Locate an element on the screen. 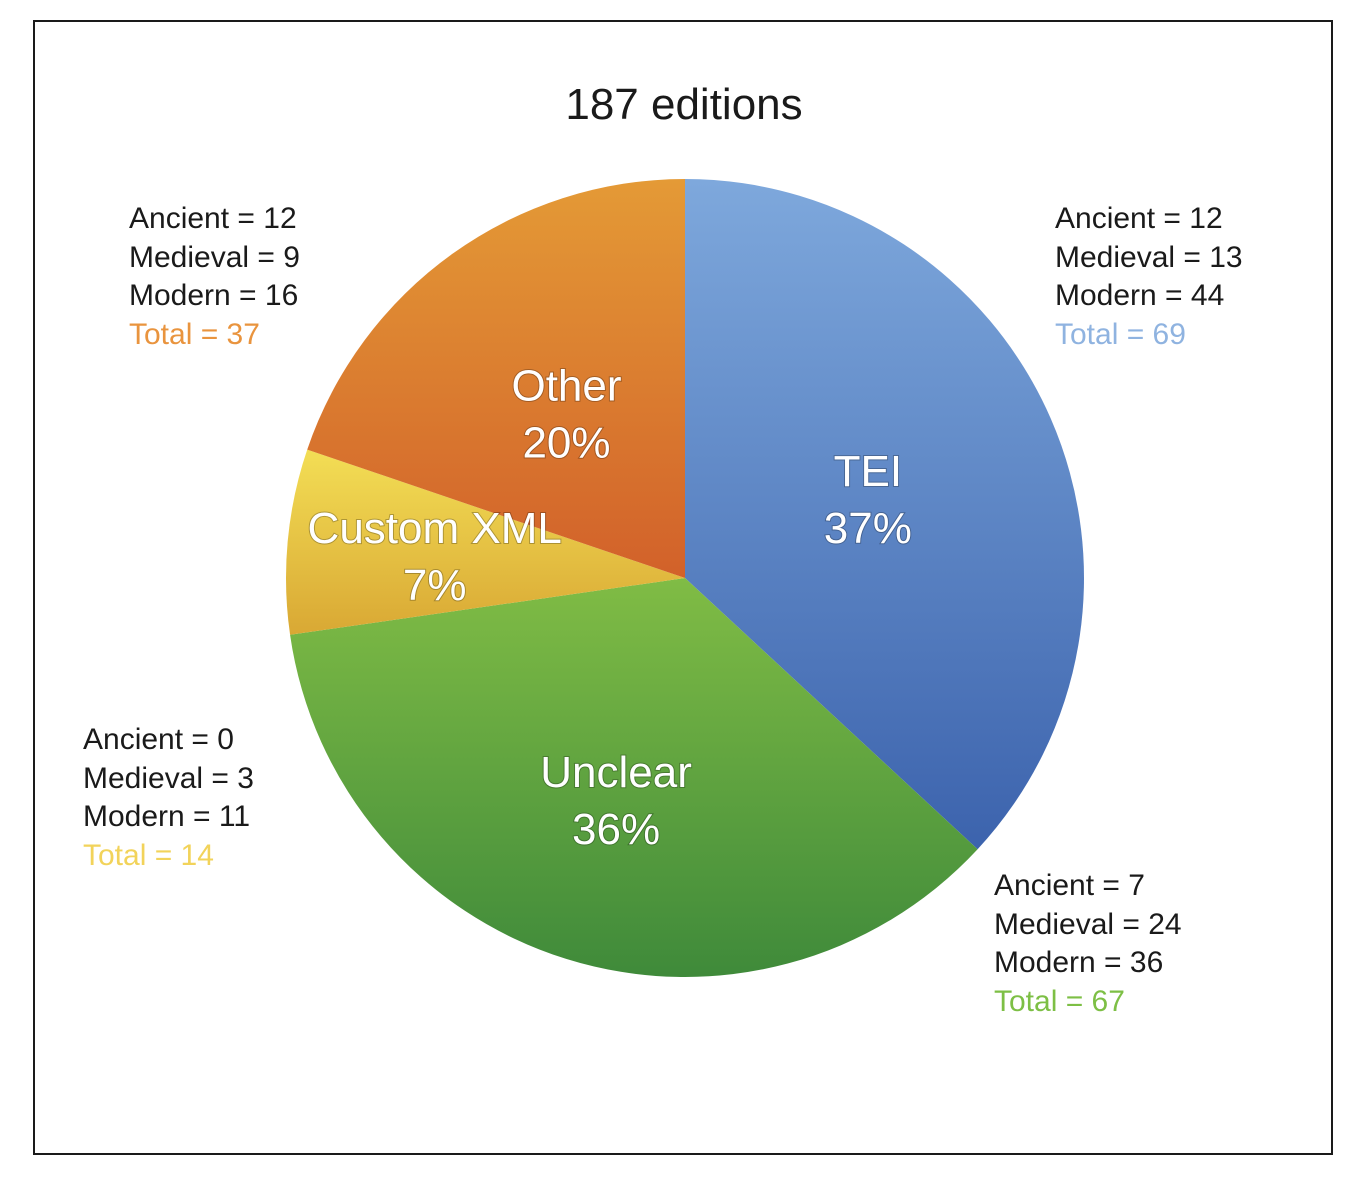 This screenshot has width=1368, height=1180. slice-percent-tei: 37% is located at coordinates (868, 528).